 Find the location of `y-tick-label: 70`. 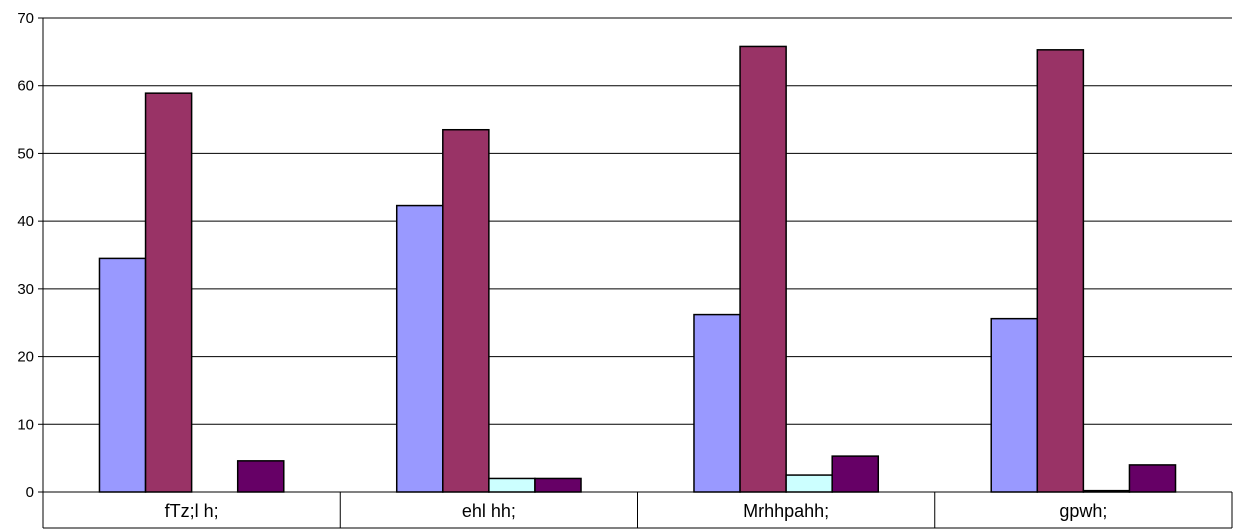

y-tick-label: 70 is located at coordinates (25, 18).